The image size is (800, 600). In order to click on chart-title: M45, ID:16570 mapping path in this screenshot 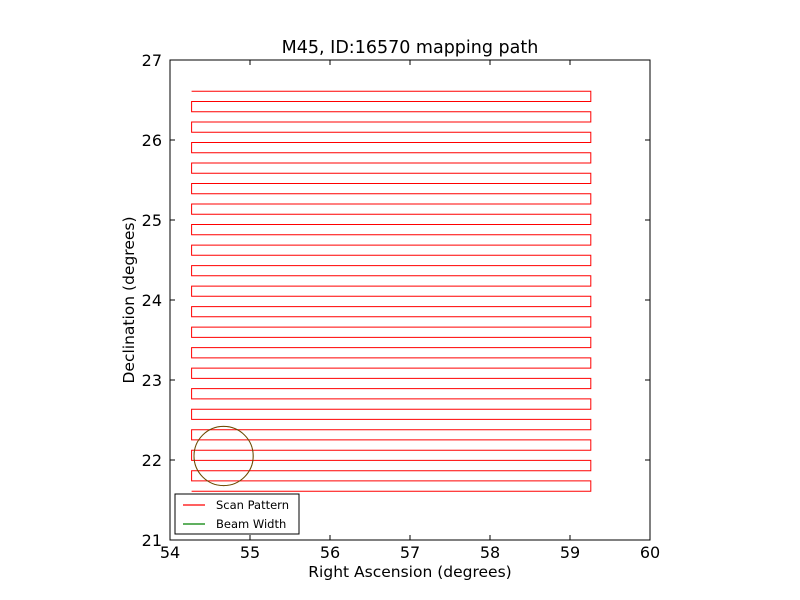, I will do `click(410, 48)`.